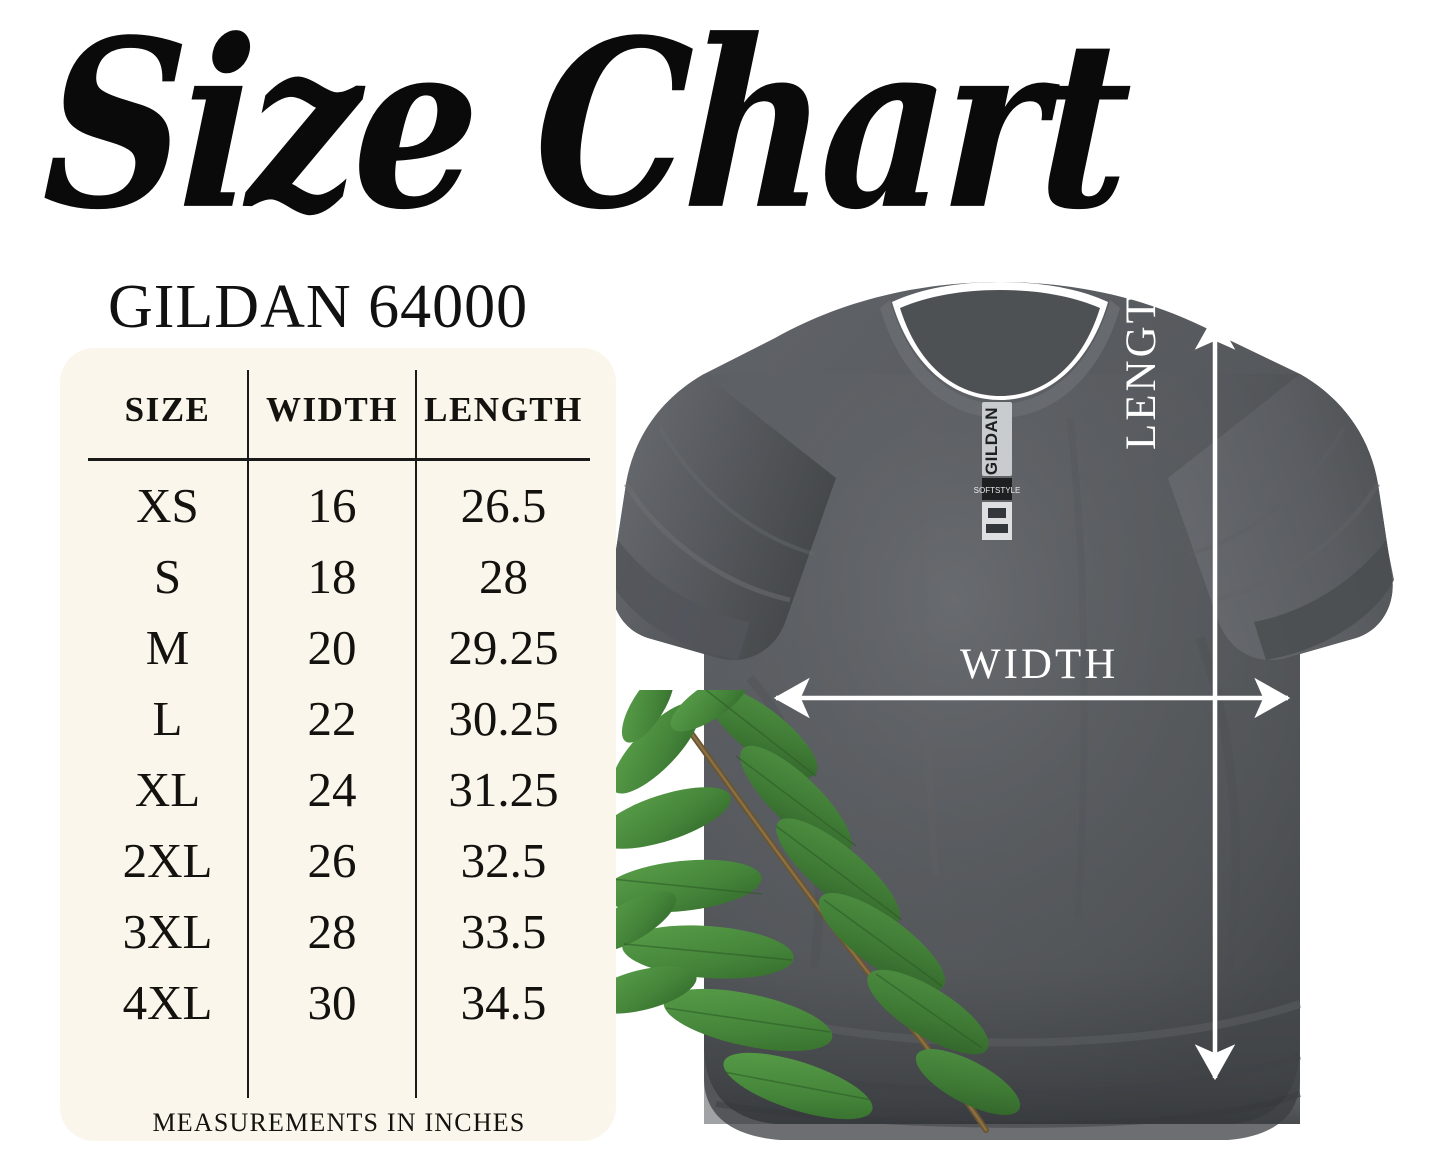 The width and height of the screenshot is (1445, 1174). I want to click on cell-size: XL, so click(167, 789).